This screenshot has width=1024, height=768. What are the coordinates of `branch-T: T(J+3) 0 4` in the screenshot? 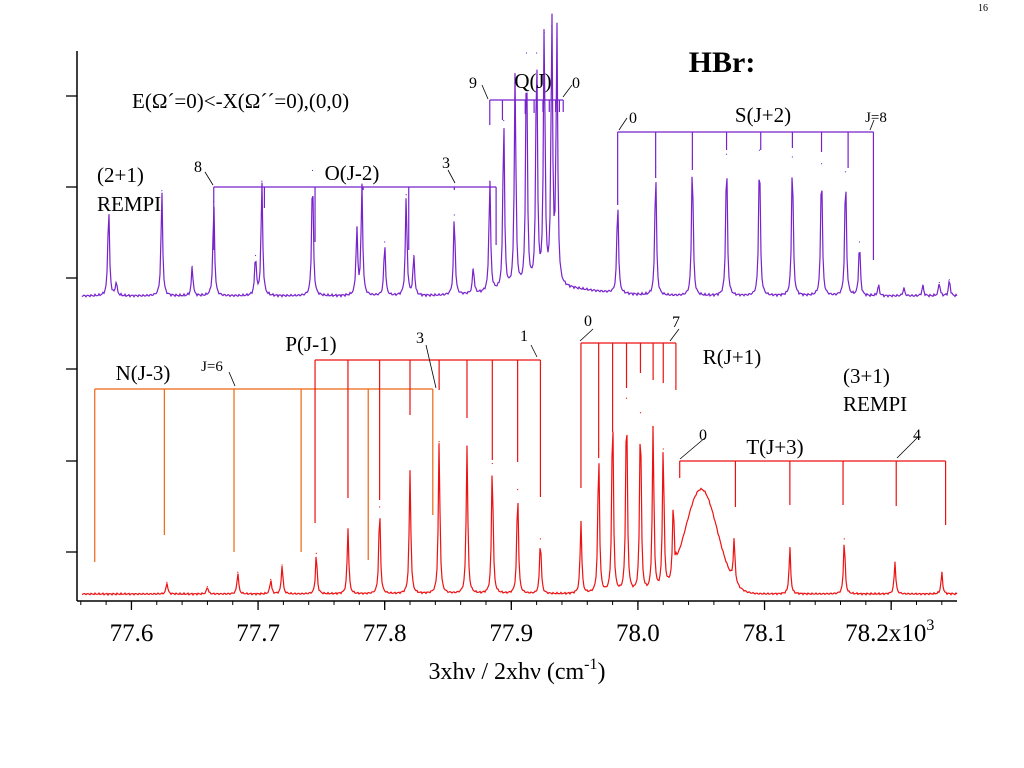 It's located at (813, 476).